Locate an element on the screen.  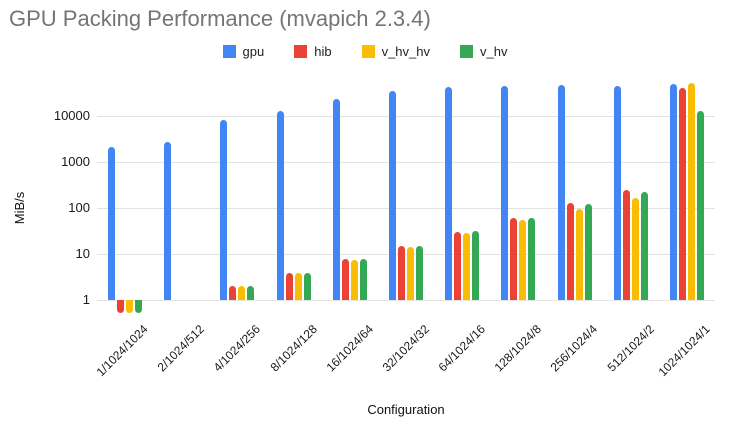
x-tick-label: 256/1024/4 is located at coordinates (574, 348).